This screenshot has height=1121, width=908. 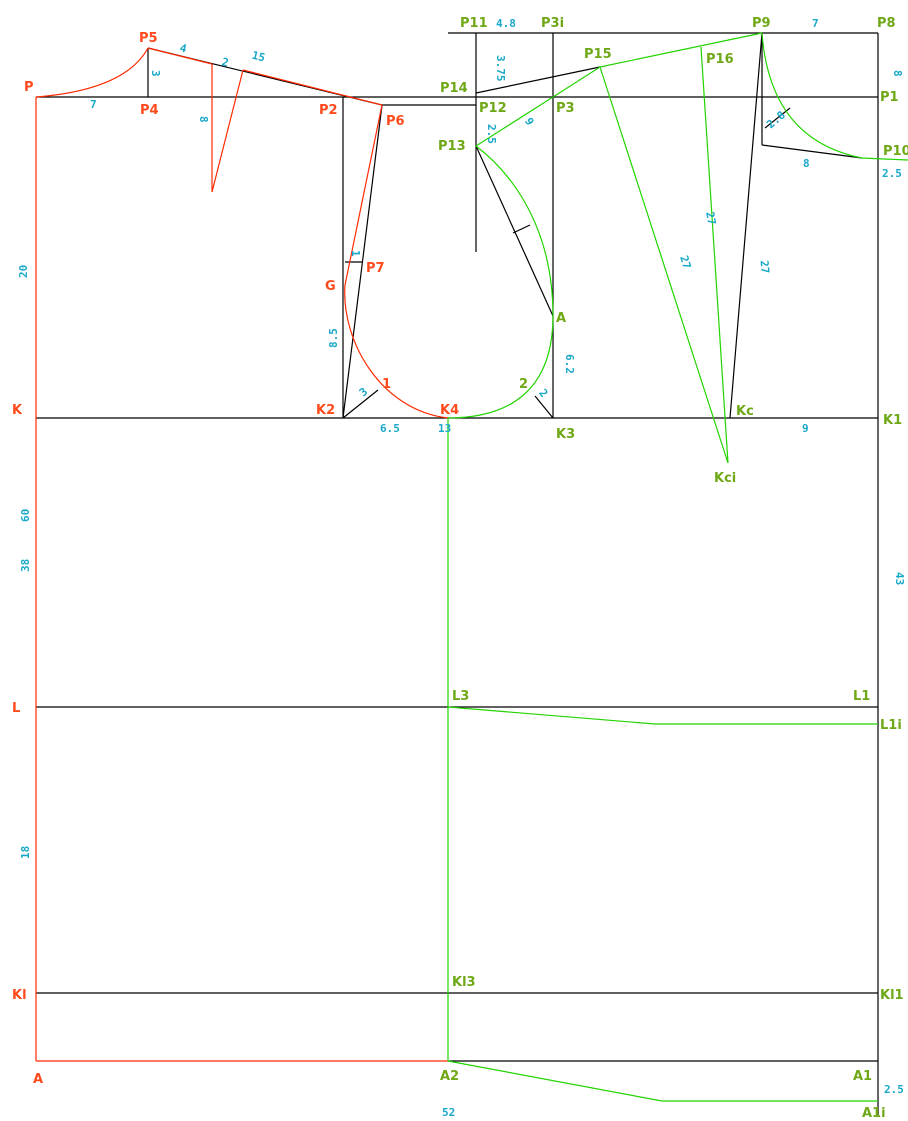 I want to click on line-p9-kc, so click(x=746, y=225).